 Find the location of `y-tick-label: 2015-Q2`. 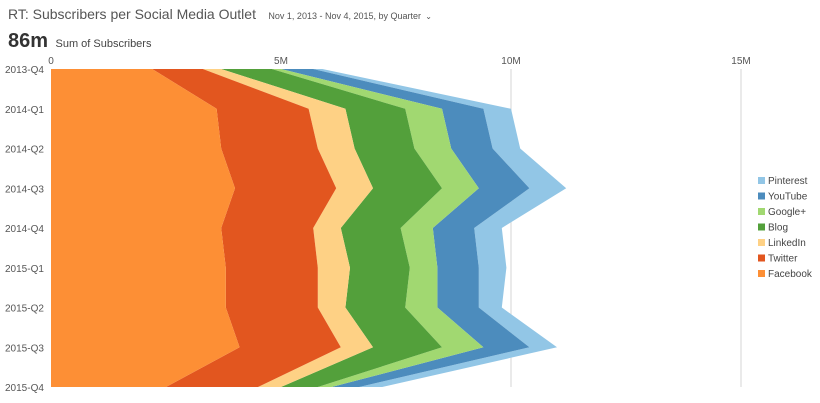

y-tick-label: 2015-Q2 is located at coordinates (24, 309).